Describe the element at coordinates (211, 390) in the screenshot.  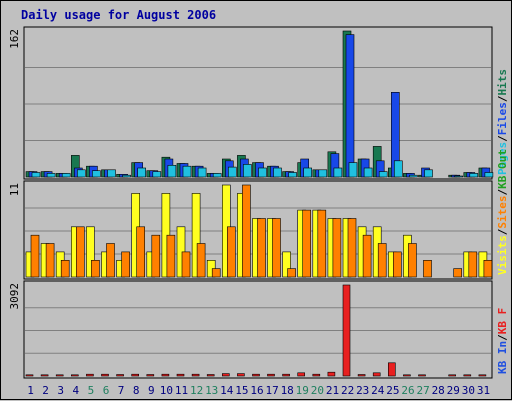
I see `x-tick-label-13: 13` at that location.